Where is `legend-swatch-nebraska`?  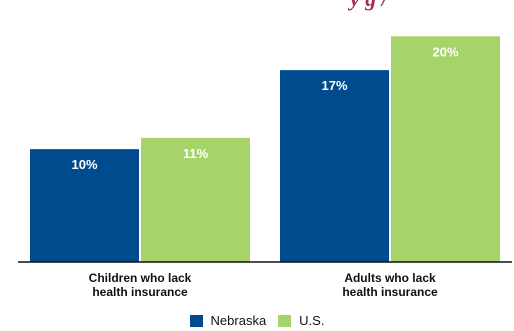 legend-swatch-nebraska is located at coordinates (196, 320).